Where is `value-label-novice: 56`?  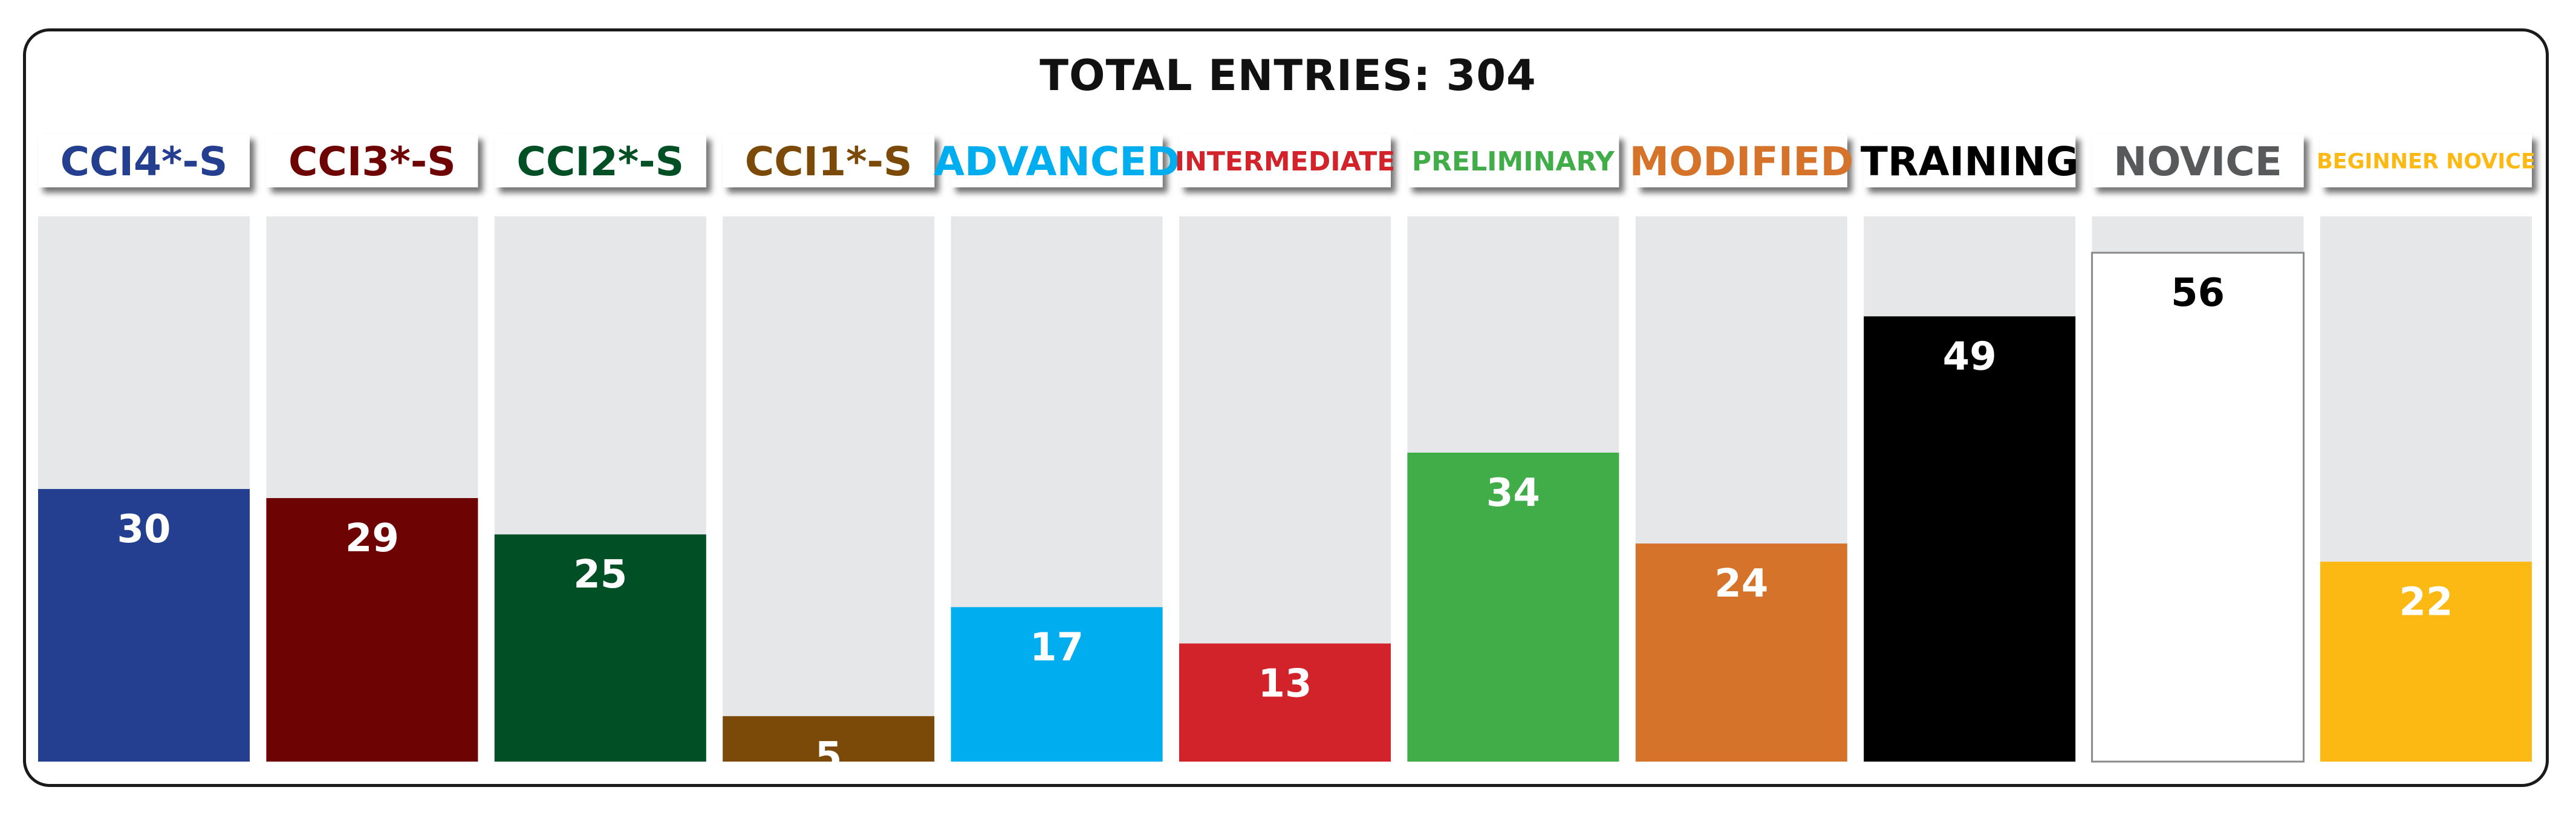 value-label-novice: 56 is located at coordinates (2198, 293).